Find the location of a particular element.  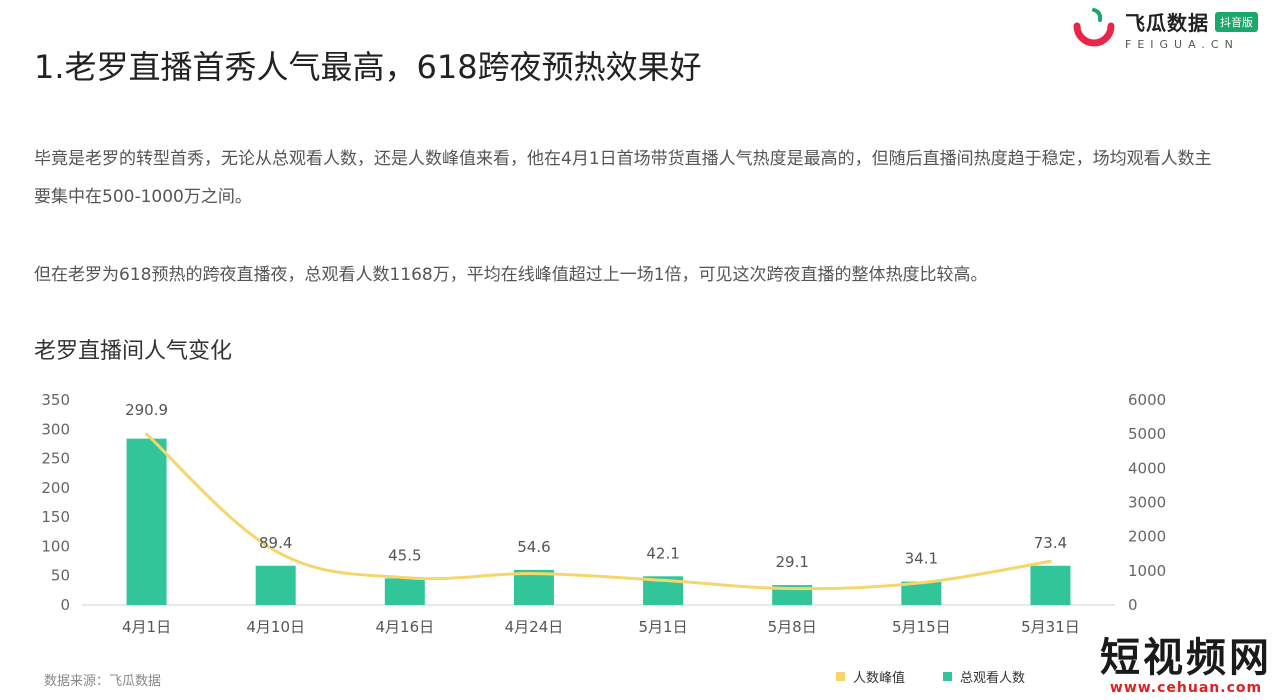

legend-swatch-peak is located at coordinates (840, 676).